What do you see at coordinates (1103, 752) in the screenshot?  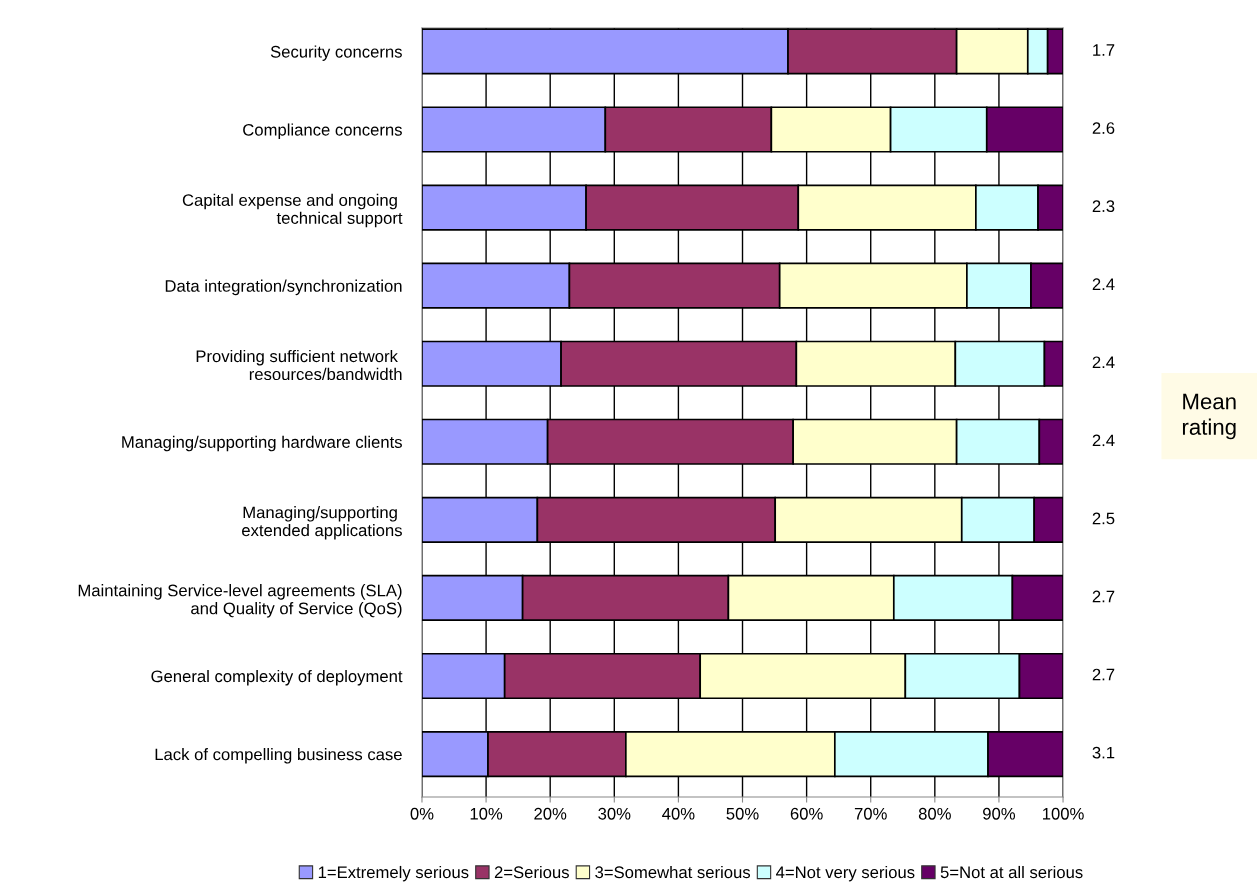 I see `text: 3.1` at bounding box center [1103, 752].